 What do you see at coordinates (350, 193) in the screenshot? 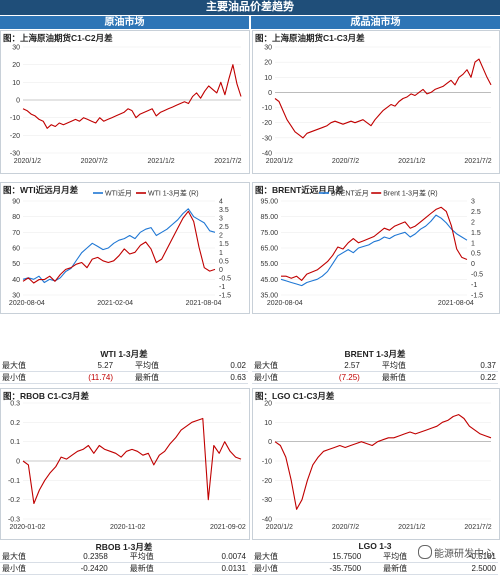
I see `brent-legend-label: BRENT近月` at bounding box center [350, 193].